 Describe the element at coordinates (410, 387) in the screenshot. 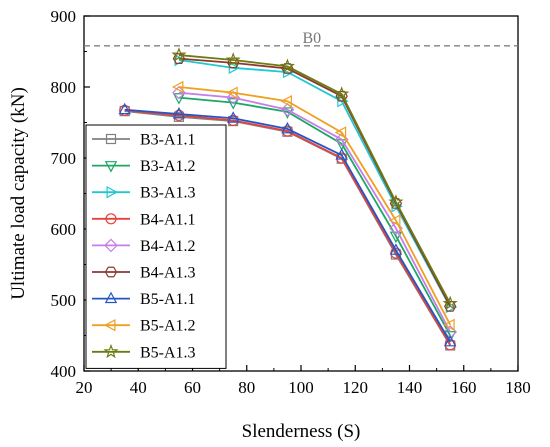

I see `x-tick-label: 140` at that location.